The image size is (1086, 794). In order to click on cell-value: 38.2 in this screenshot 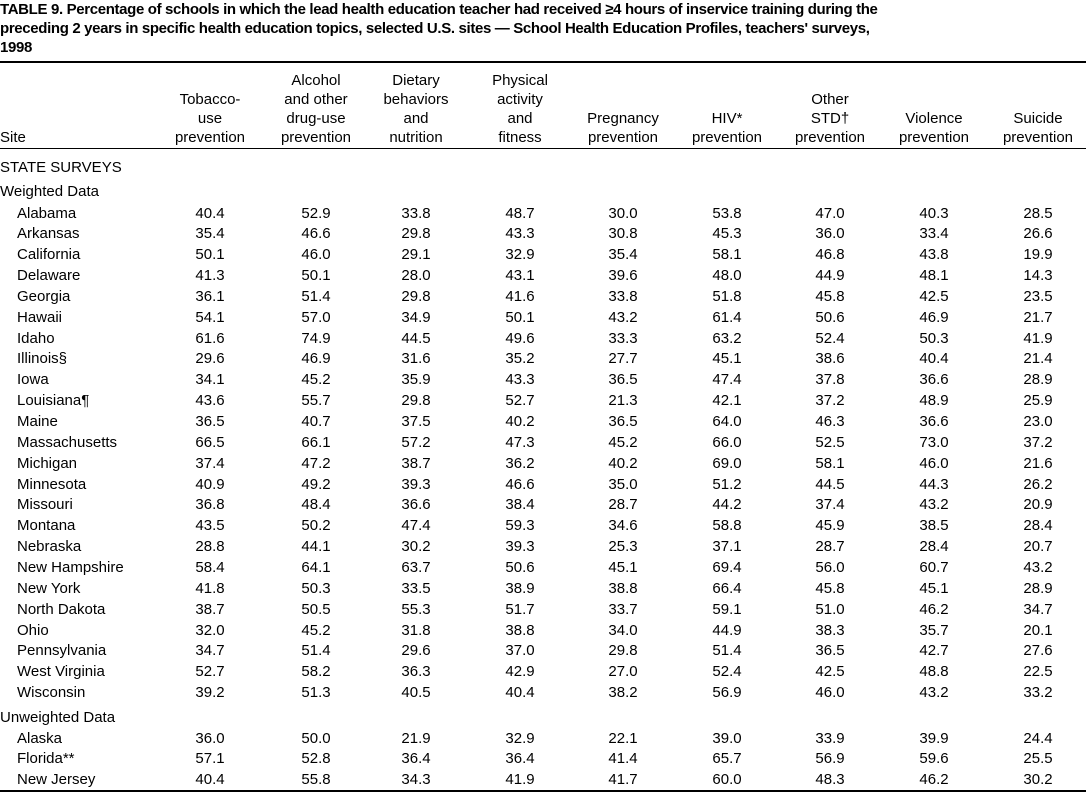, I will do `click(623, 693)`.